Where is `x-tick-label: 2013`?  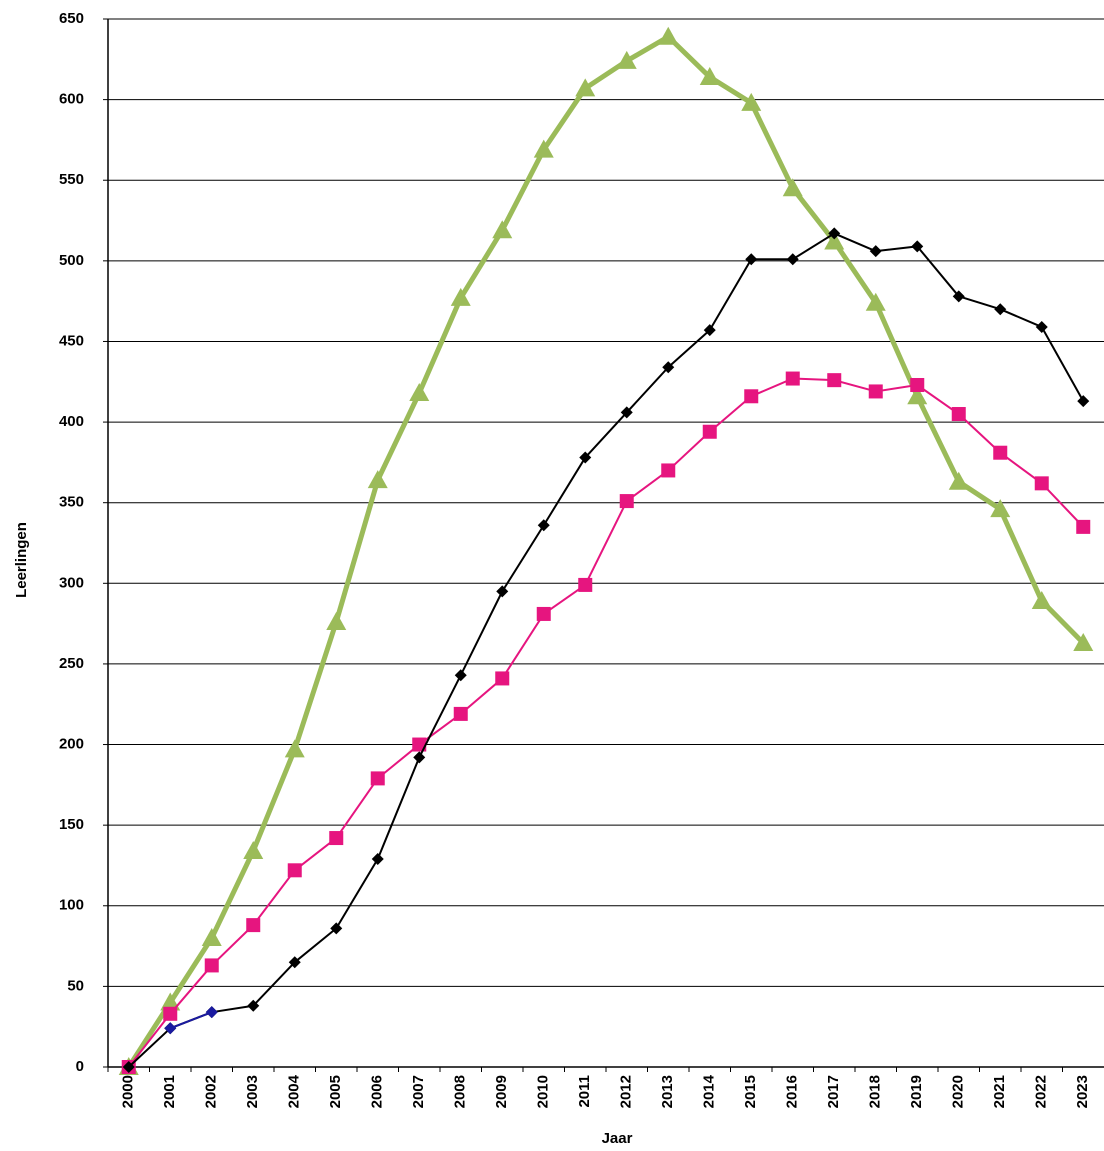 x-tick-label: 2013 is located at coordinates (667, 1091).